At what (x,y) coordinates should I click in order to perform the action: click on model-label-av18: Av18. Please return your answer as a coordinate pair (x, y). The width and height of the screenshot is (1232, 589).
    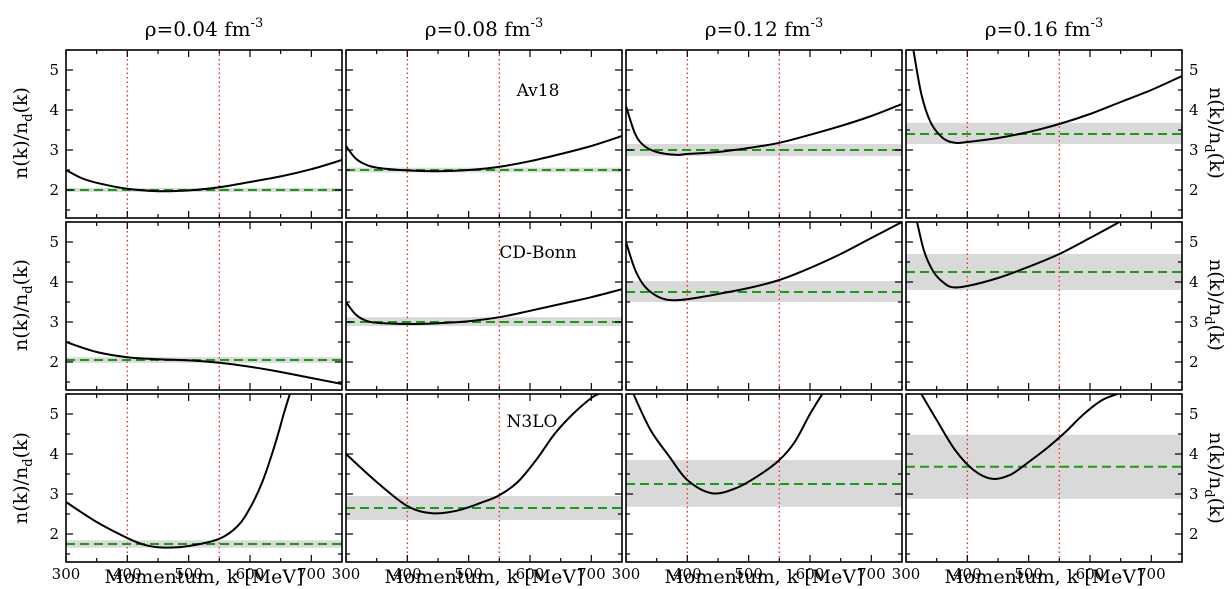
    Looking at the image, I should click on (538, 91).